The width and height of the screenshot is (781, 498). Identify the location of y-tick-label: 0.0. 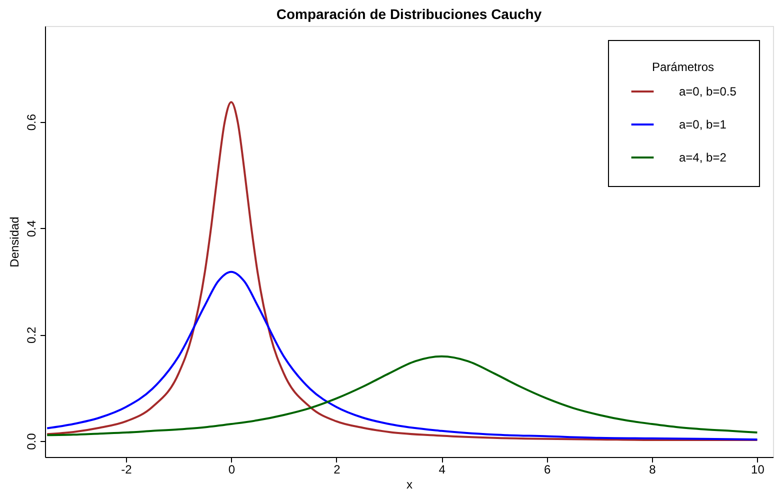
(31, 441).